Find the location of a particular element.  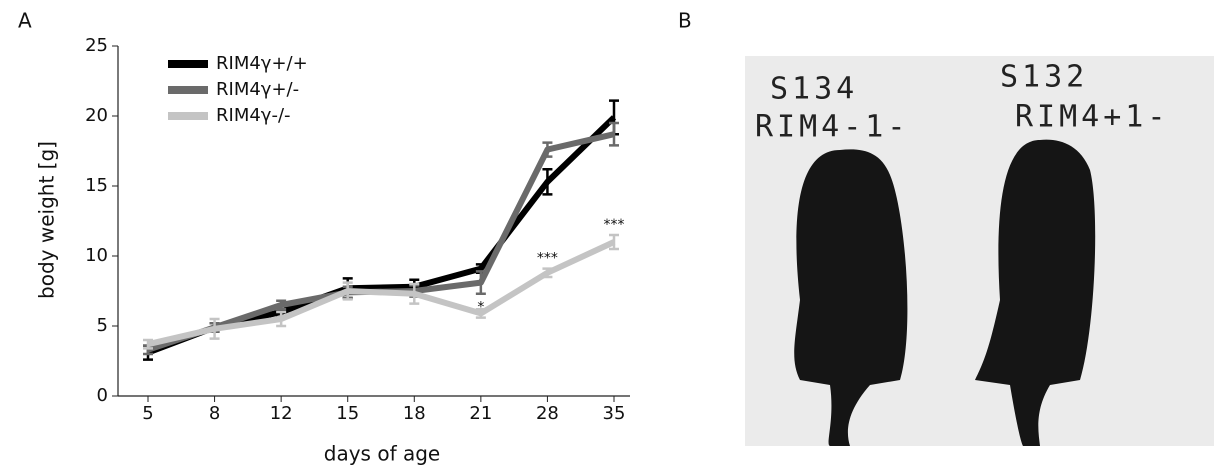

photo-label: RIM4+1- is located at coordinates (1092, 117).